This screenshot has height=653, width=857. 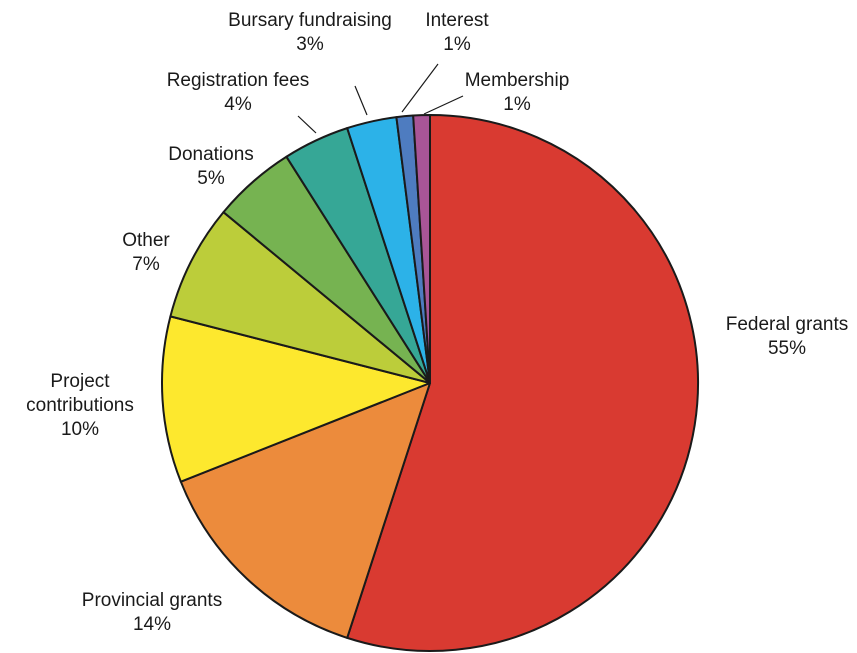 What do you see at coordinates (80, 381) in the screenshot?
I see `slice-label-name: Project` at bounding box center [80, 381].